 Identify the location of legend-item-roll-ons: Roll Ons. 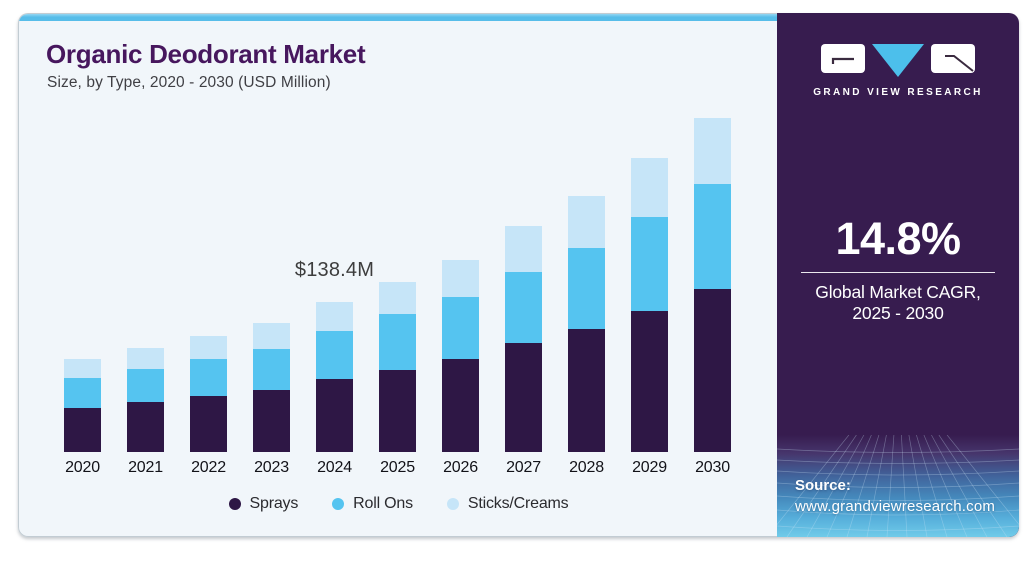
(372, 504).